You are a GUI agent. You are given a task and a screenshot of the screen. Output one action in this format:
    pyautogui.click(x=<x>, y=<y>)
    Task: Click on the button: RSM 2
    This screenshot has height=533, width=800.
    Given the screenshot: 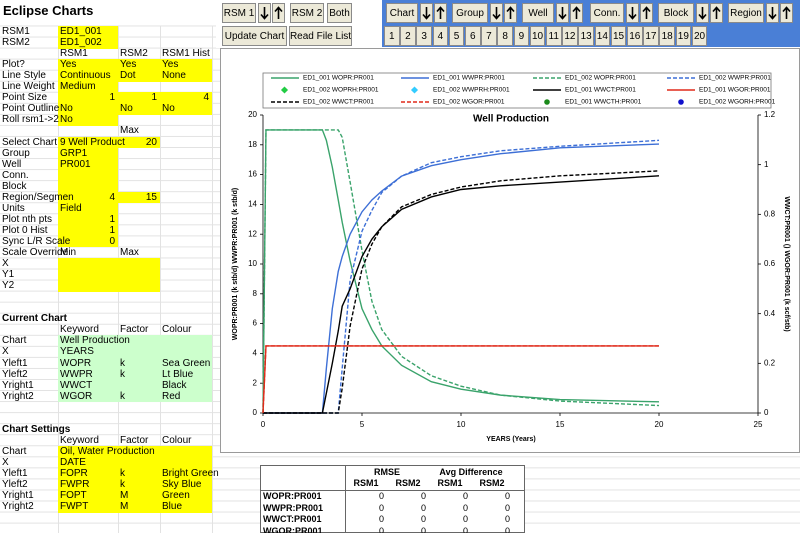 What is the action you would take?
    pyautogui.click(x=307, y=13)
    